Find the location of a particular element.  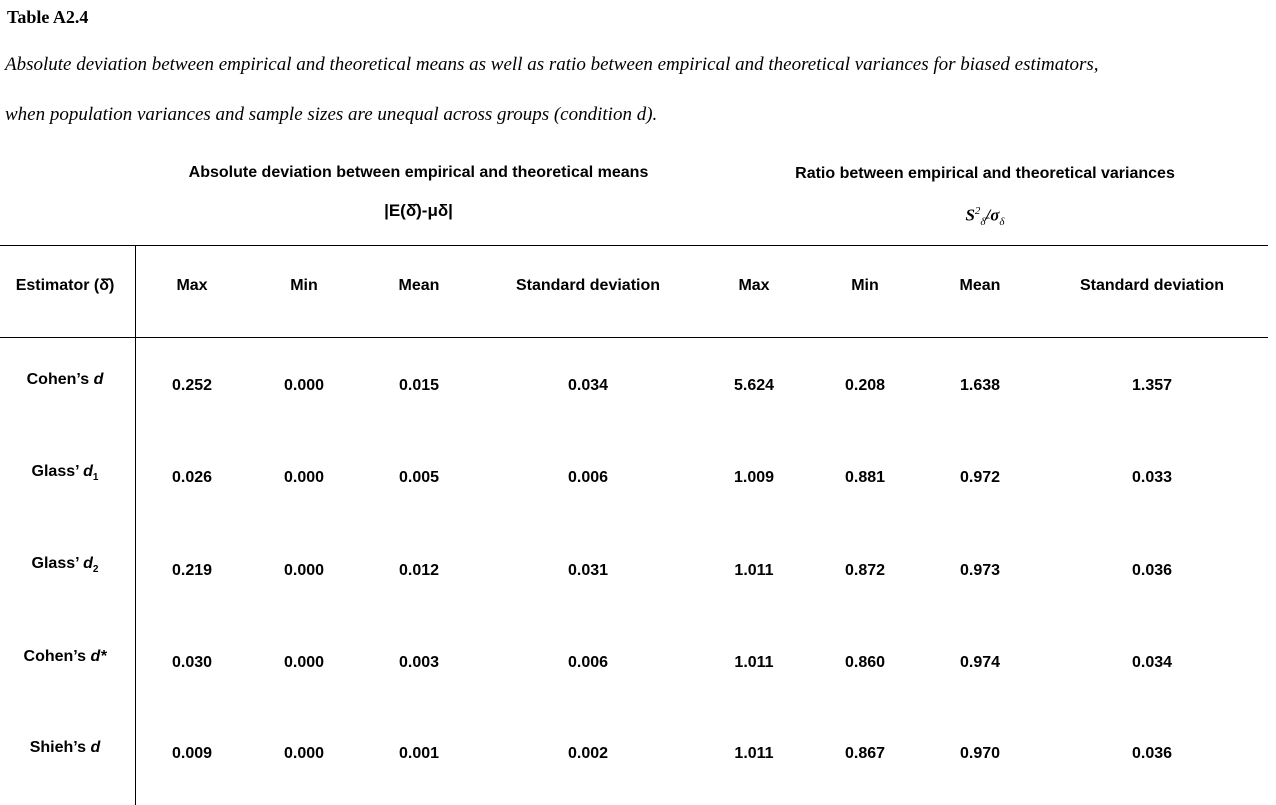

value-cell: 0.031 is located at coordinates (588, 570).